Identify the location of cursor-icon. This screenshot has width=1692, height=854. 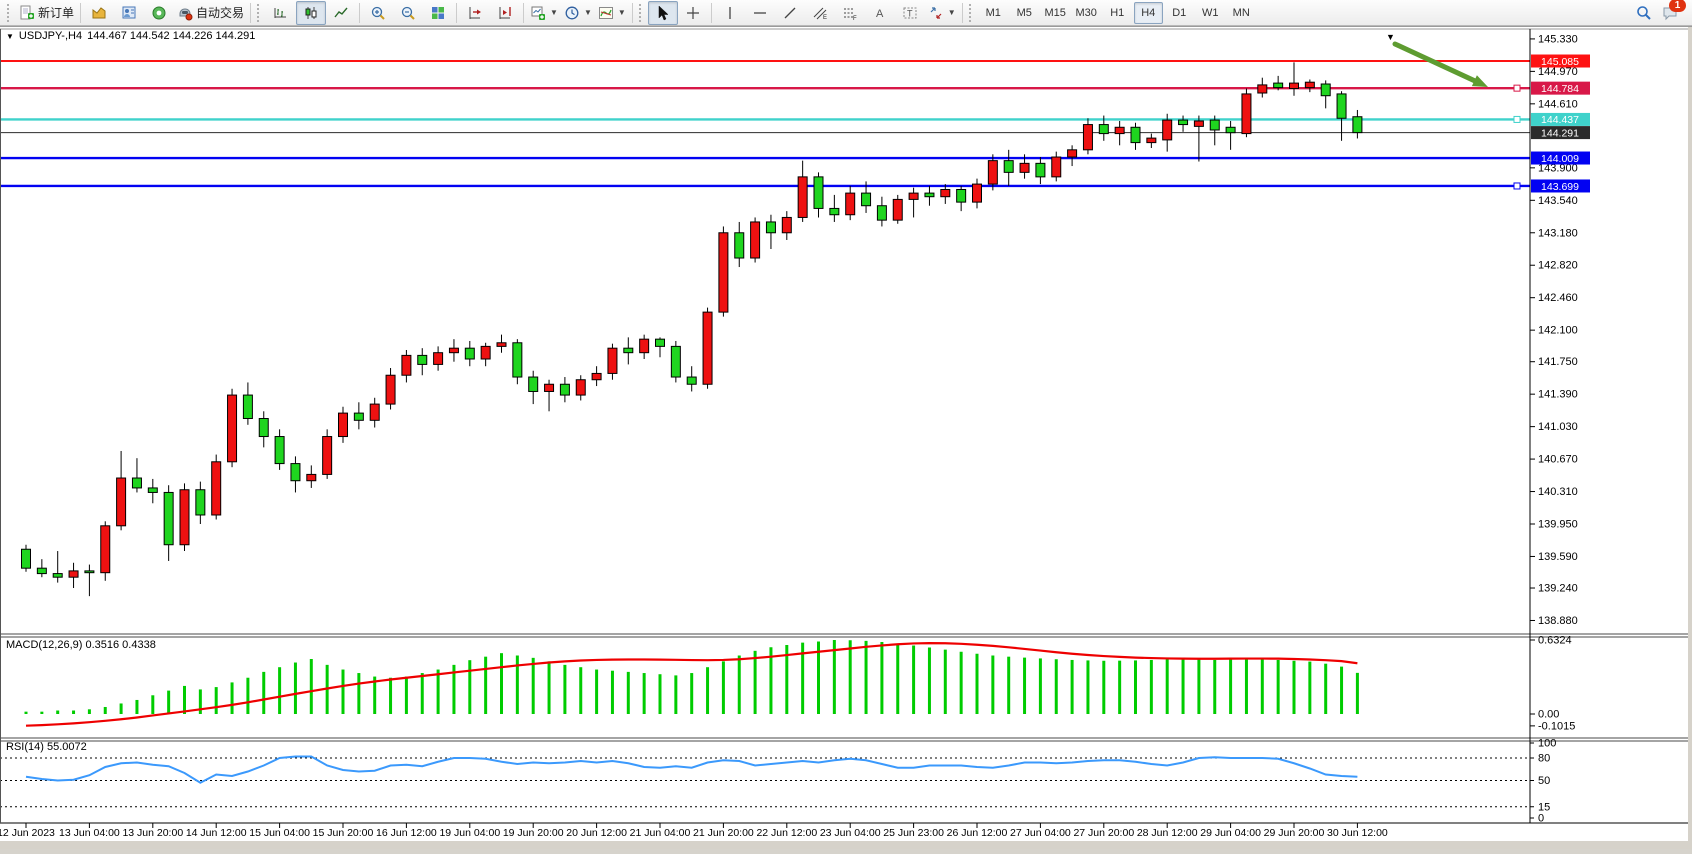
(663, 12).